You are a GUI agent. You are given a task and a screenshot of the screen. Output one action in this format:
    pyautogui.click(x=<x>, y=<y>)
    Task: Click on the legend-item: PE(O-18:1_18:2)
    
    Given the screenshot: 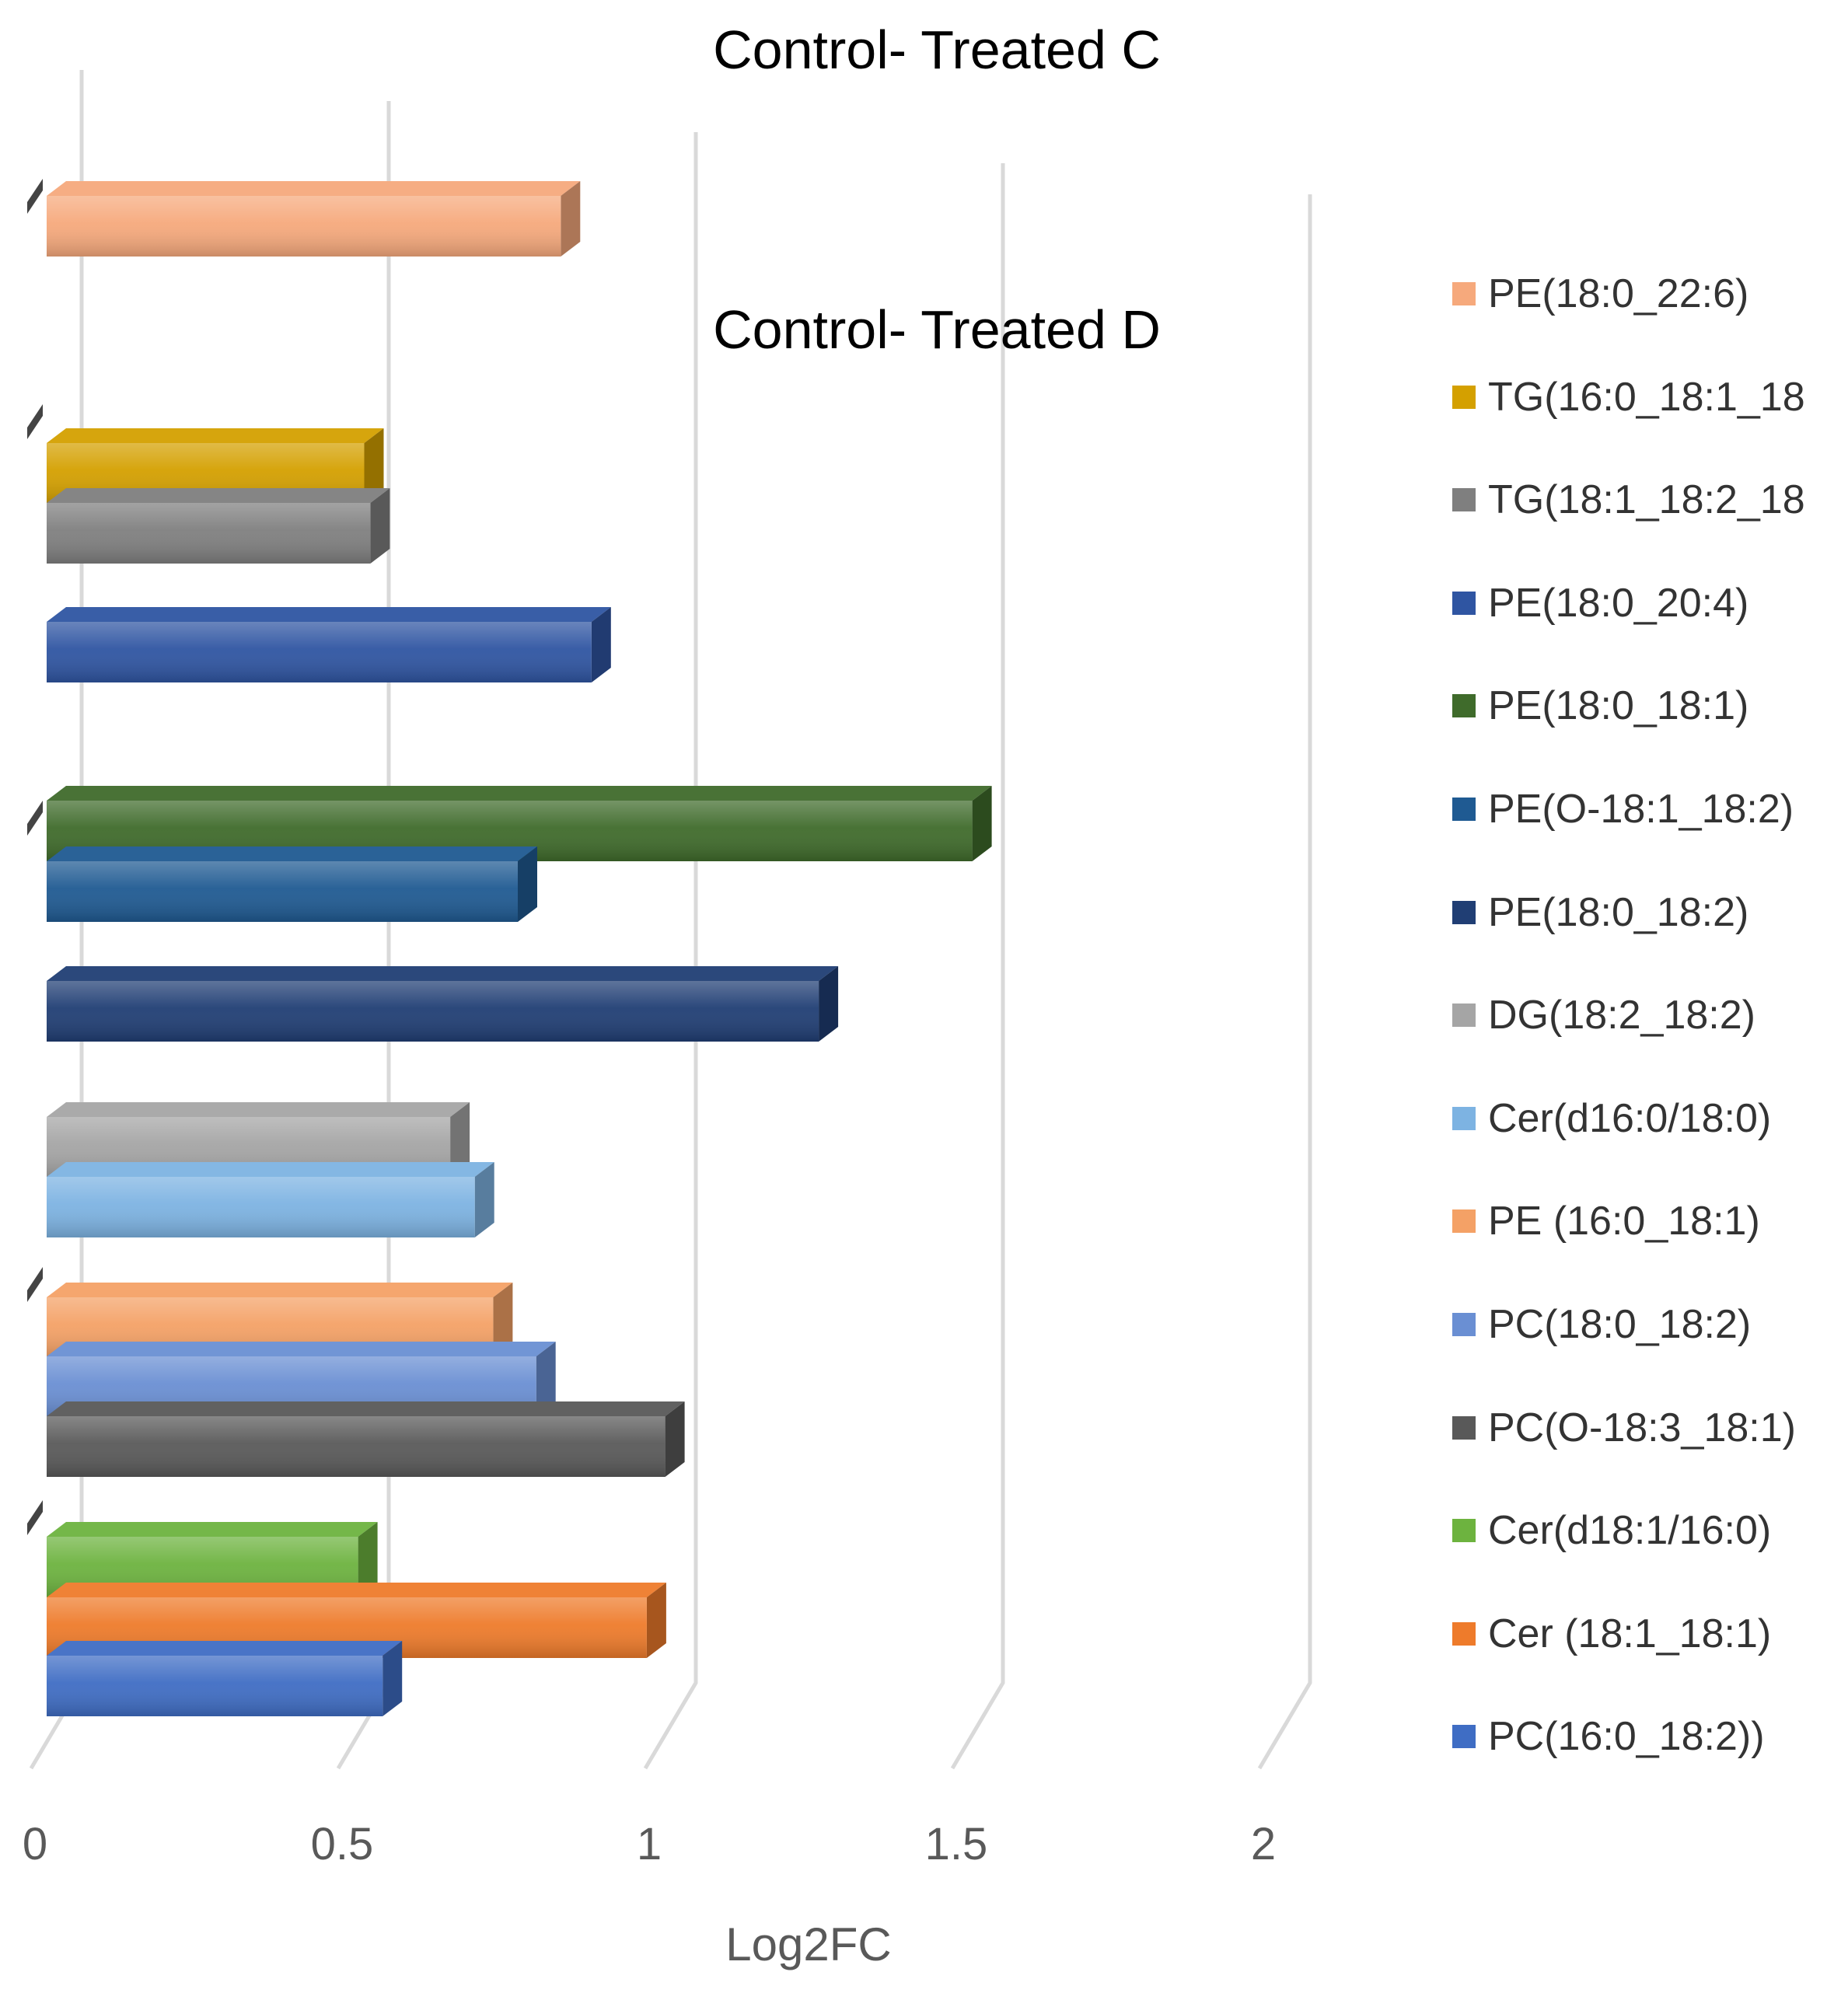 What is the action you would take?
    pyautogui.click(x=1623, y=809)
    